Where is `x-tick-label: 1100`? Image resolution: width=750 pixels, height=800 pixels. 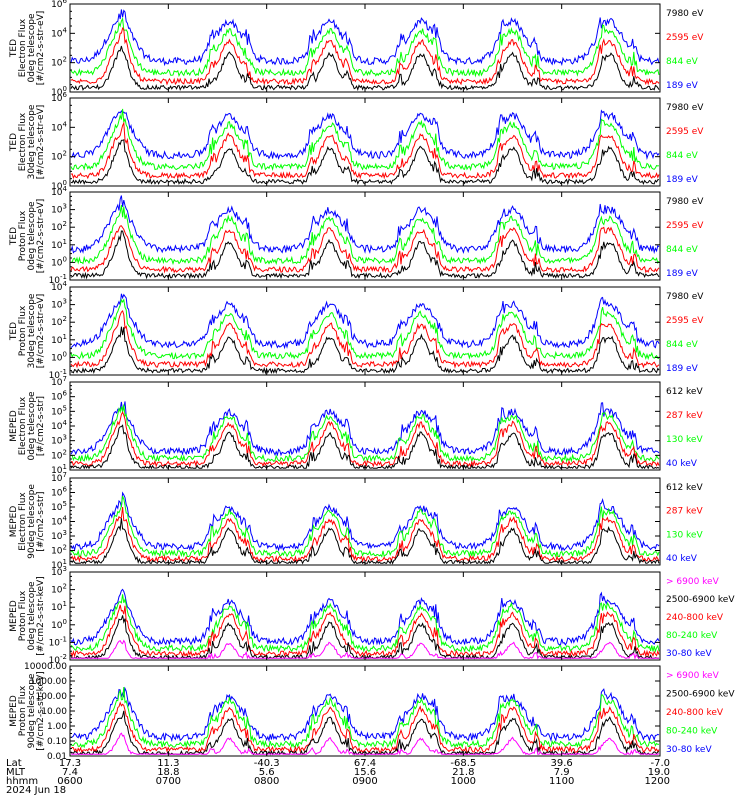
x-tick-label: 1100 is located at coordinates (561, 781).